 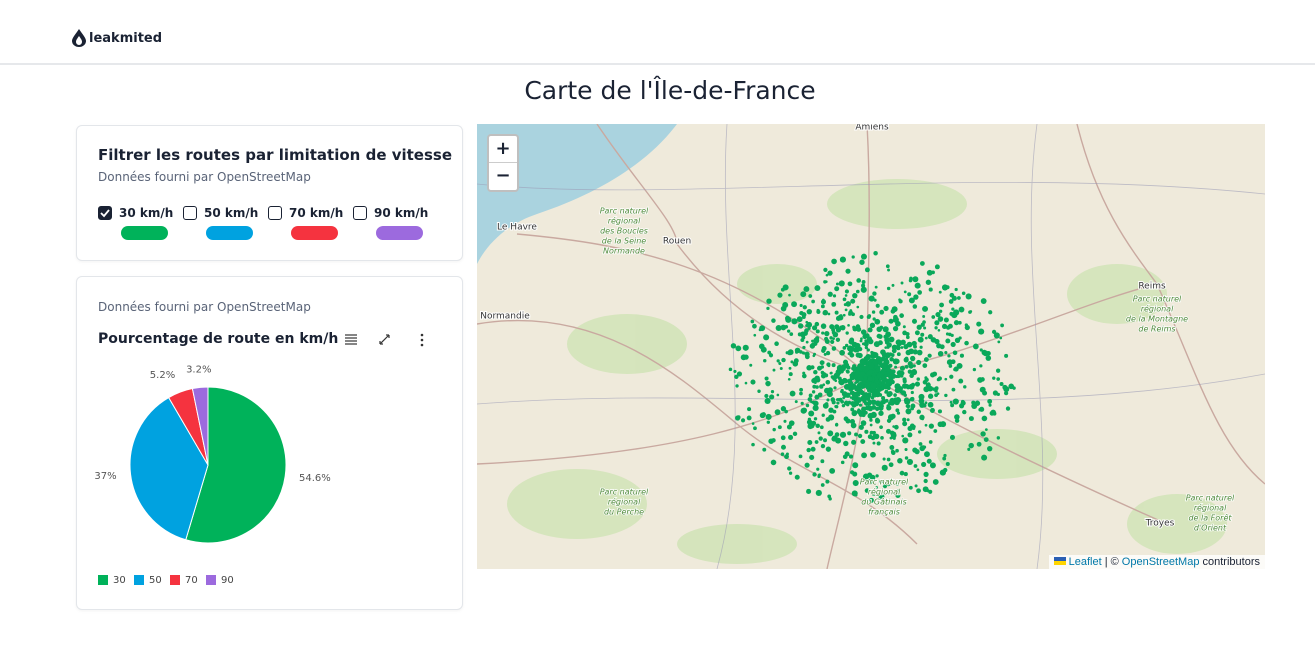 I want to click on filter-option: 50 km/h, so click(x=220, y=213).